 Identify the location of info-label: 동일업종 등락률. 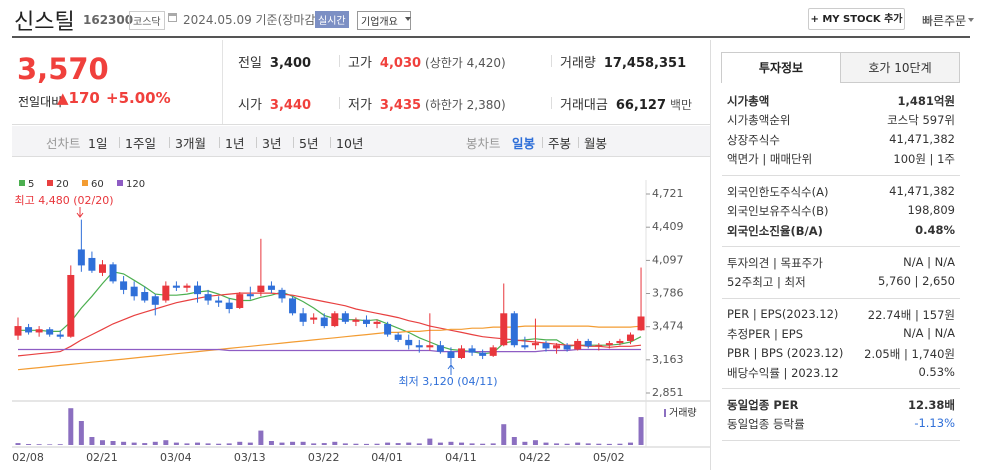
(766, 424).